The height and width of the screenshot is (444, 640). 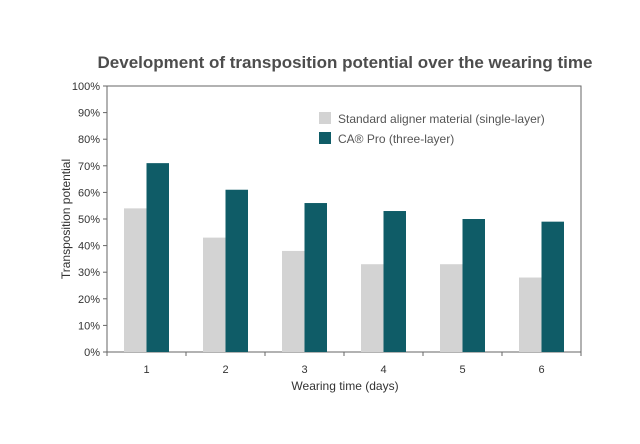 What do you see at coordinates (146, 370) in the screenshot?
I see `x-tick-label: 1` at bounding box center [146, 370].